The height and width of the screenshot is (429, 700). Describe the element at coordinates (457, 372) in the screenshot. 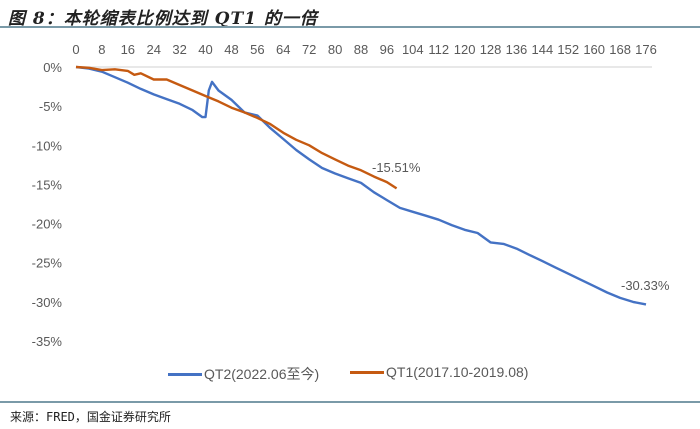

I see `legend-label-qt1: QT1(2017.10-2019.08)` at that location.